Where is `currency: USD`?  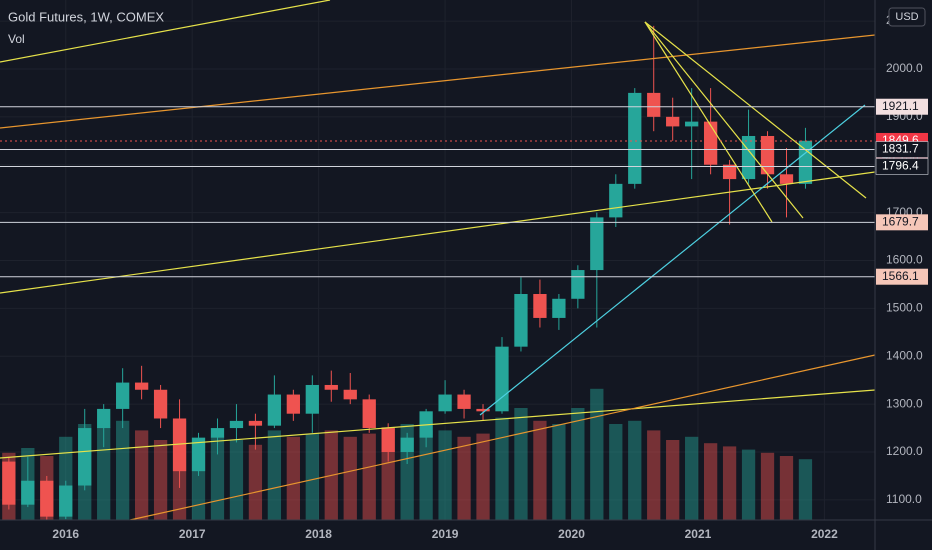
currency: USD is located at coordinates (906, 17).